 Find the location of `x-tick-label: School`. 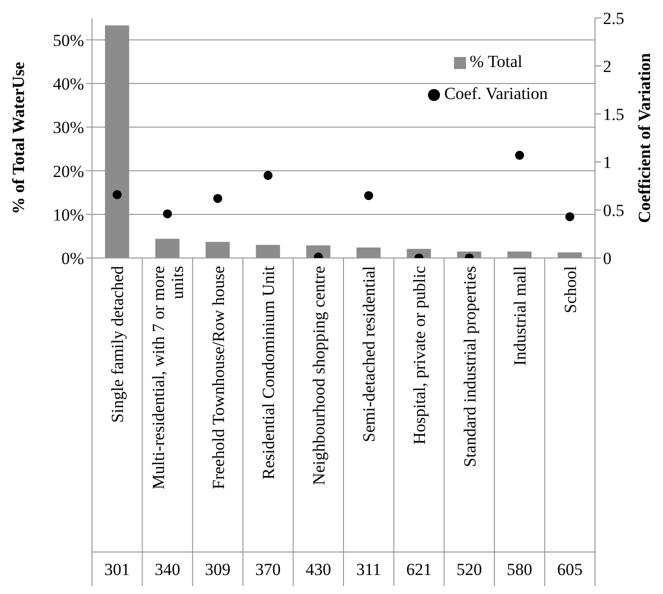

x-tick-label: School is located at coordinates (570, 290).